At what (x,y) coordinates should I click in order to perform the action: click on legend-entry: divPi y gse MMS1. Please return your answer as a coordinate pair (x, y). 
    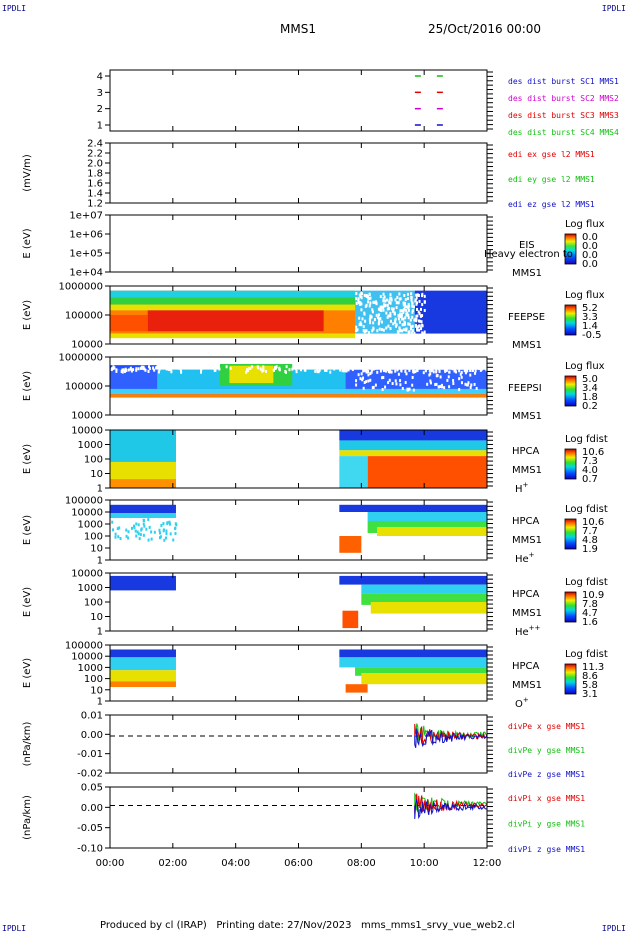
    Looking at the image, I should click on (546, 824).